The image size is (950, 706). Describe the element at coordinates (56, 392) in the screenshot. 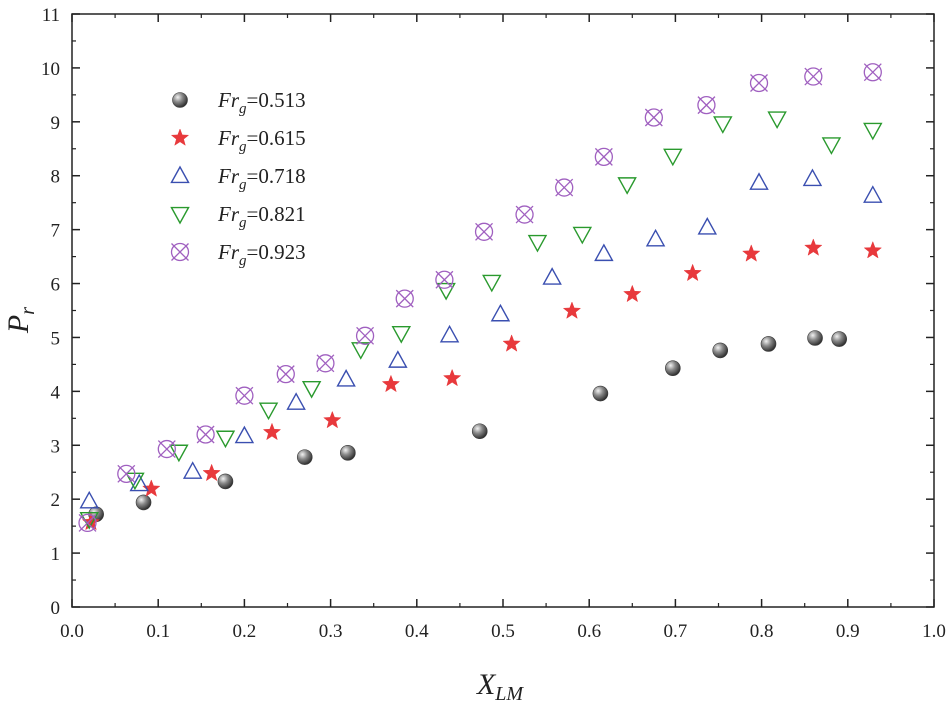

I see `y-tick-label: 4` at that location.